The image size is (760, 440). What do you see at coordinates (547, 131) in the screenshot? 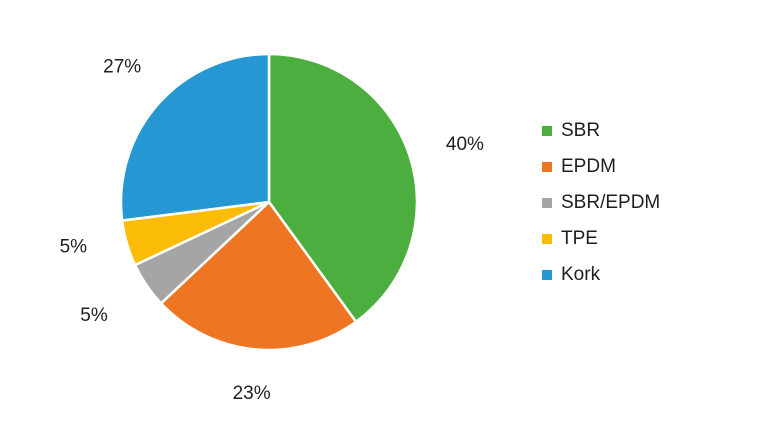
I see `legend-swatch-sbr` at bounding box center [547, 131].